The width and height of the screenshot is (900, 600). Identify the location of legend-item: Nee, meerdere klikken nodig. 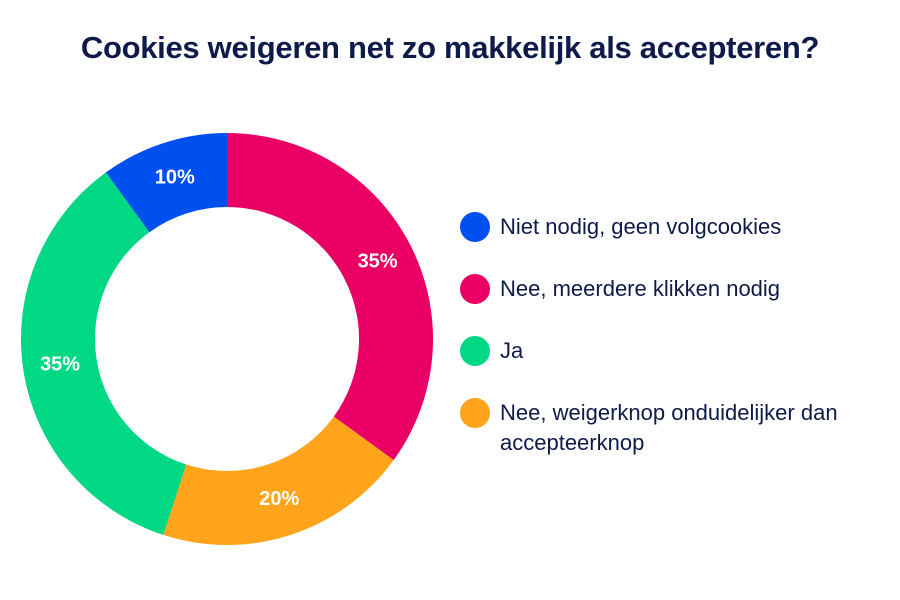
(675, 289).